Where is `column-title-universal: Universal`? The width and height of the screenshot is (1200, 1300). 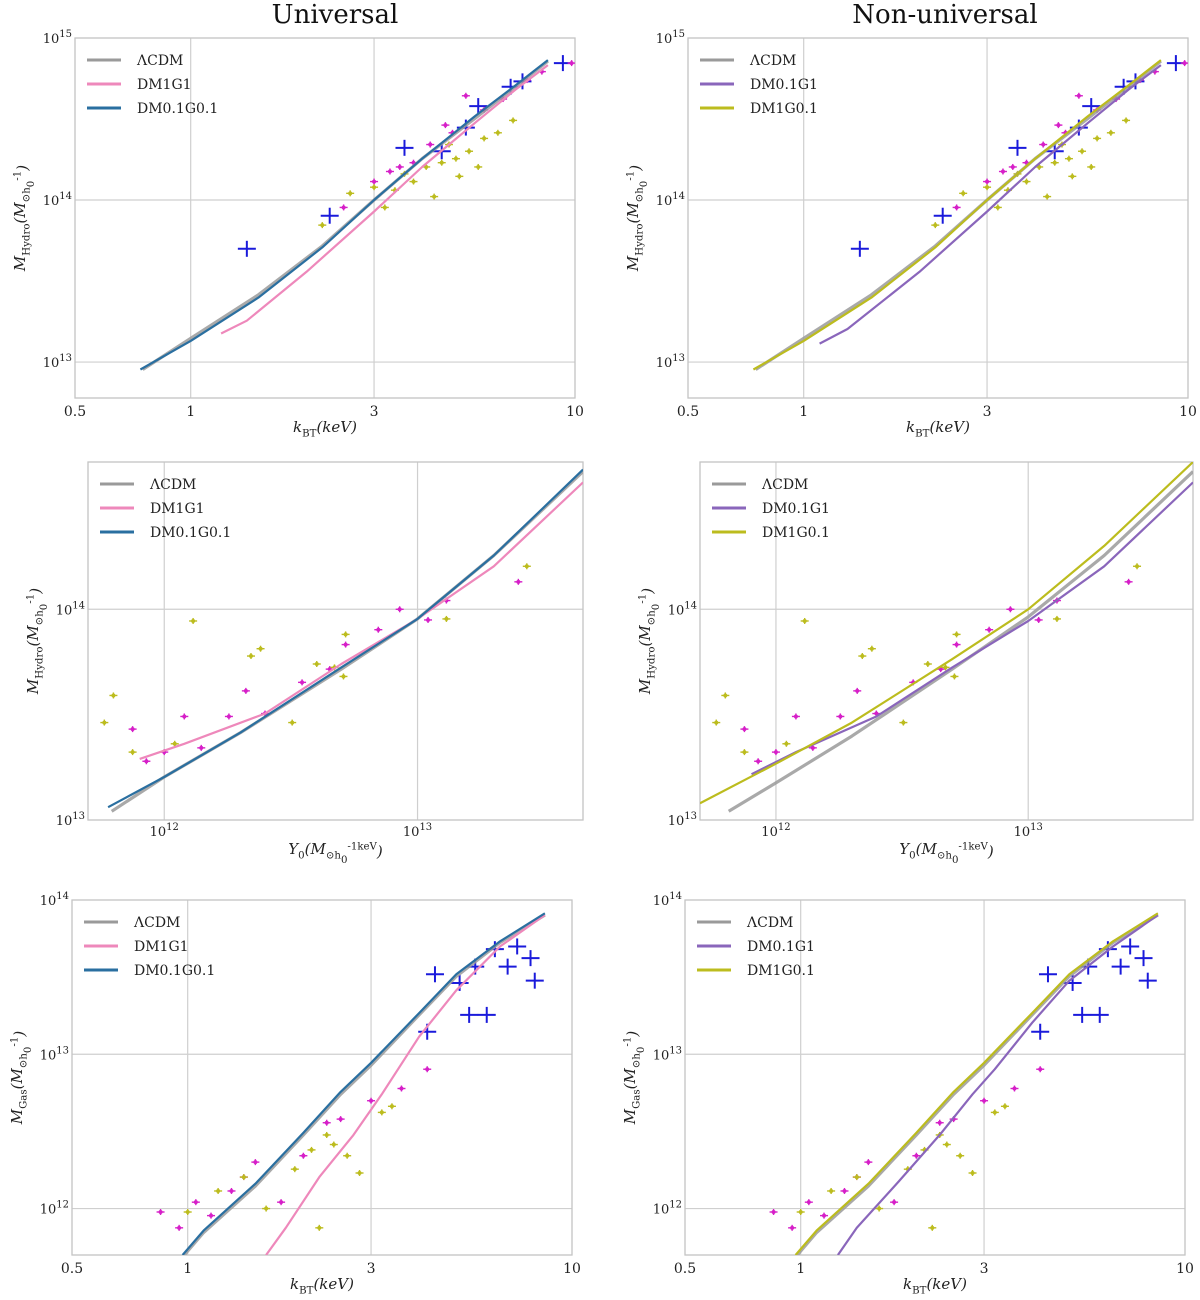
column-title-universal: Universal is located at coordinates (335, 15).